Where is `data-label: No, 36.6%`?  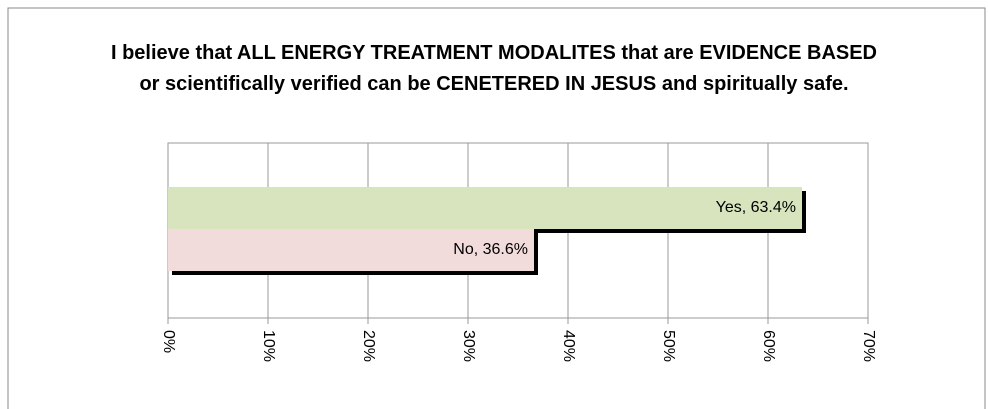 data-label: No, 36.6% is located at coordinates (490, 249).